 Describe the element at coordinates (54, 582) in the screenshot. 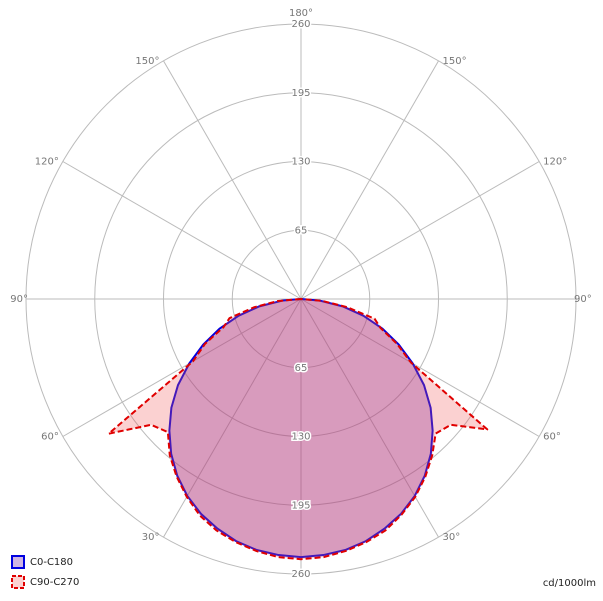

I see `legend-label: C90-C270` at that location.